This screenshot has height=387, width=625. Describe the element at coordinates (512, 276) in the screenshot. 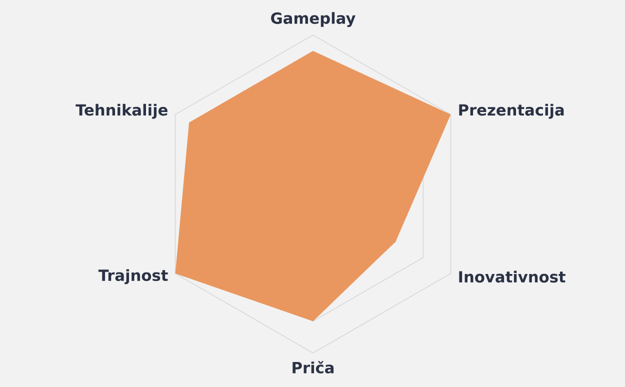

I see `spoke-label: Inovativnost` at that location.